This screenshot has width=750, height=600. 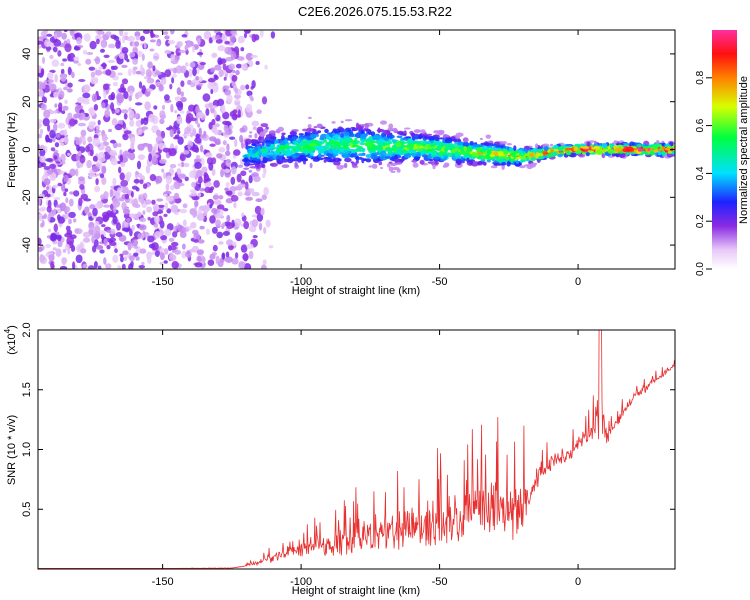 I want to click on snr-scale-prefix: (x10, so click(x=12, y=343).